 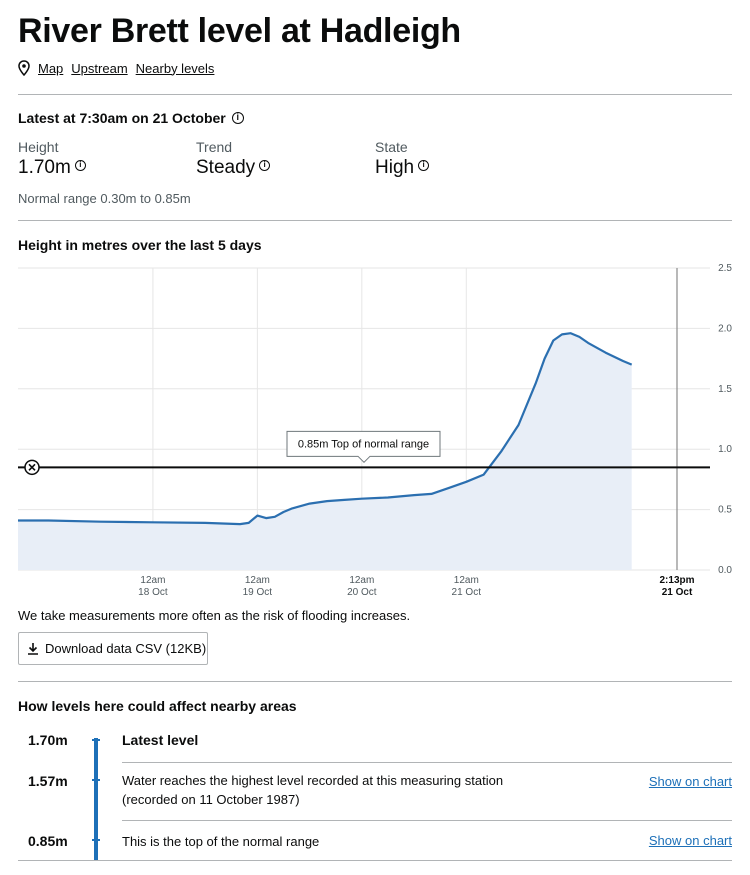 I want to click on latest-heading-text: Latest at 7:30am on 21 October, so click(x=122, y=118).